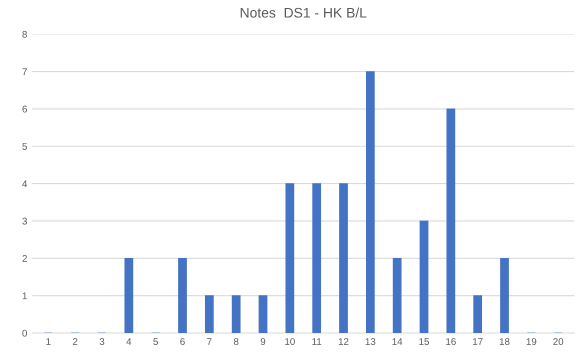 This screenshot has height=360, width=586. What do you see at coordinates (558, 341) in the screenshot?
I see `x-tick-label: 20` at bounding box center [558, 341].